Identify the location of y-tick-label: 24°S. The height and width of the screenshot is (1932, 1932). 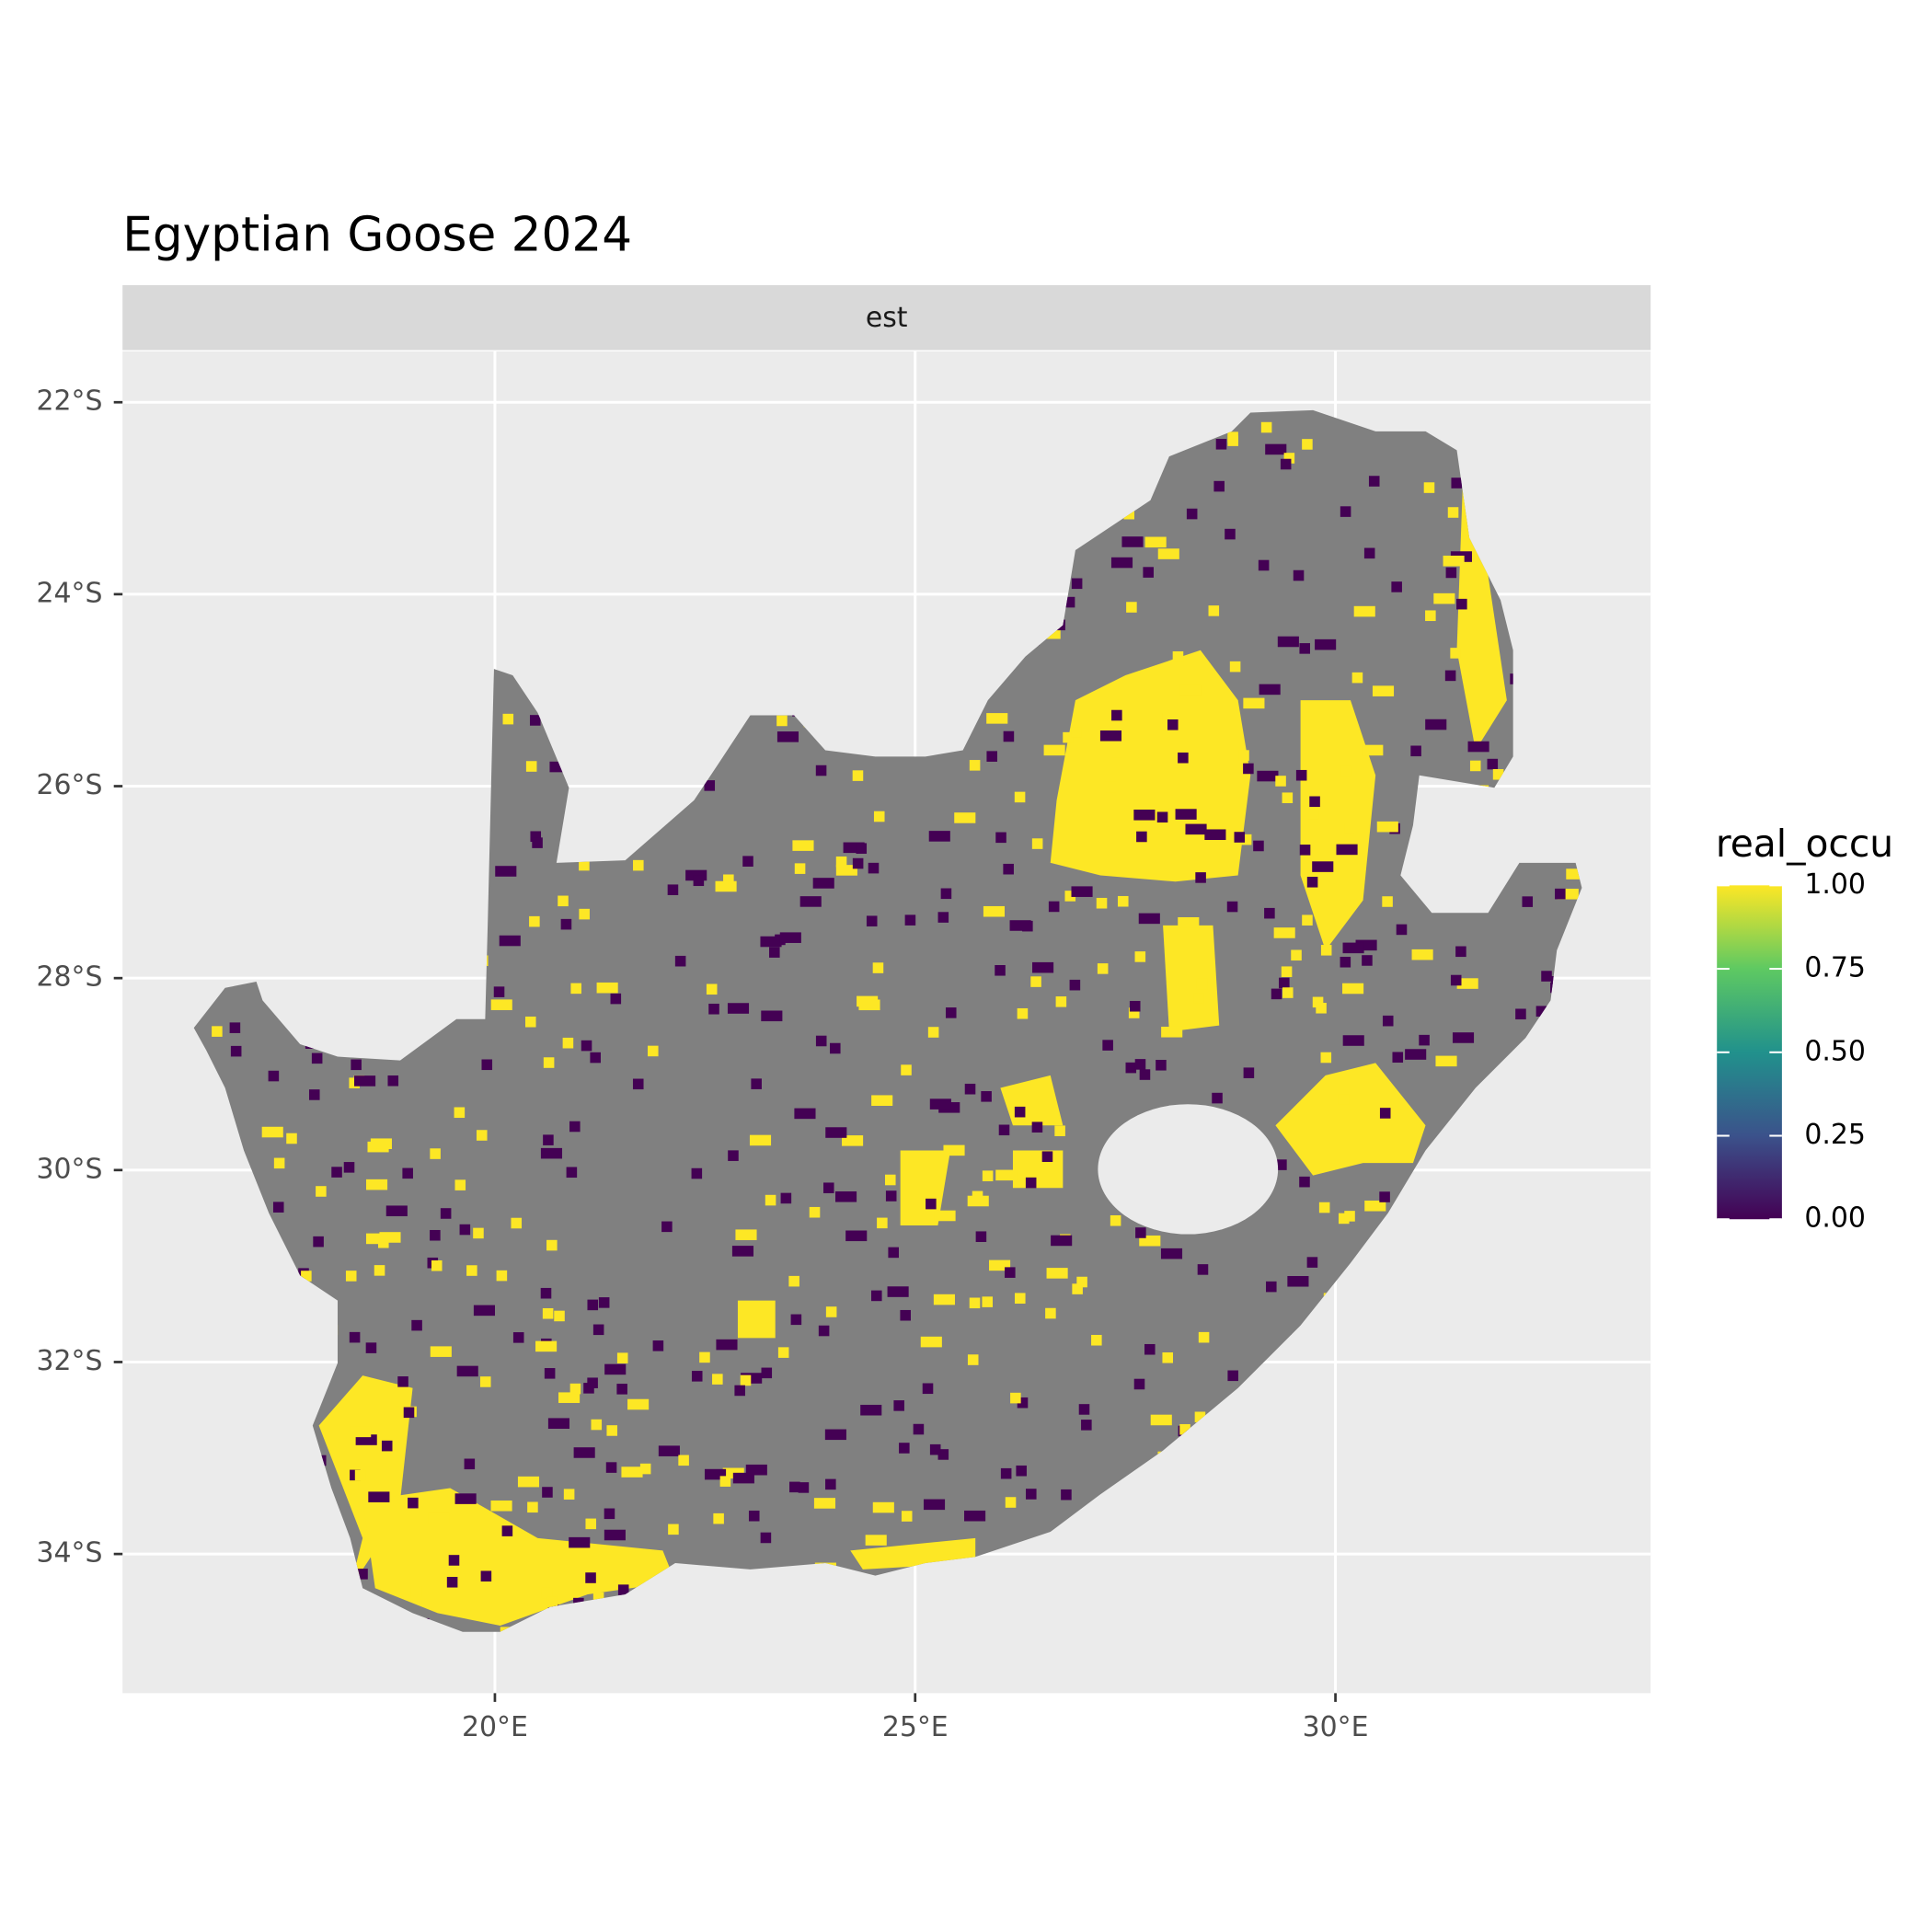
(69, 593).